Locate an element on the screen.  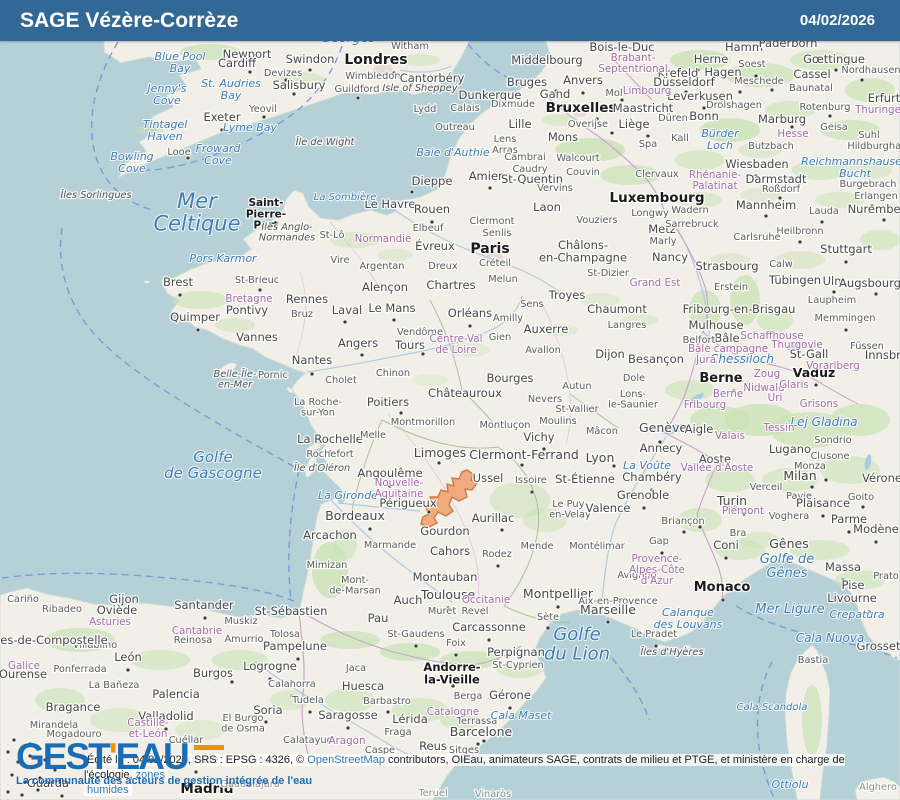
map-label: Marly is located at coordinates (662, 241).